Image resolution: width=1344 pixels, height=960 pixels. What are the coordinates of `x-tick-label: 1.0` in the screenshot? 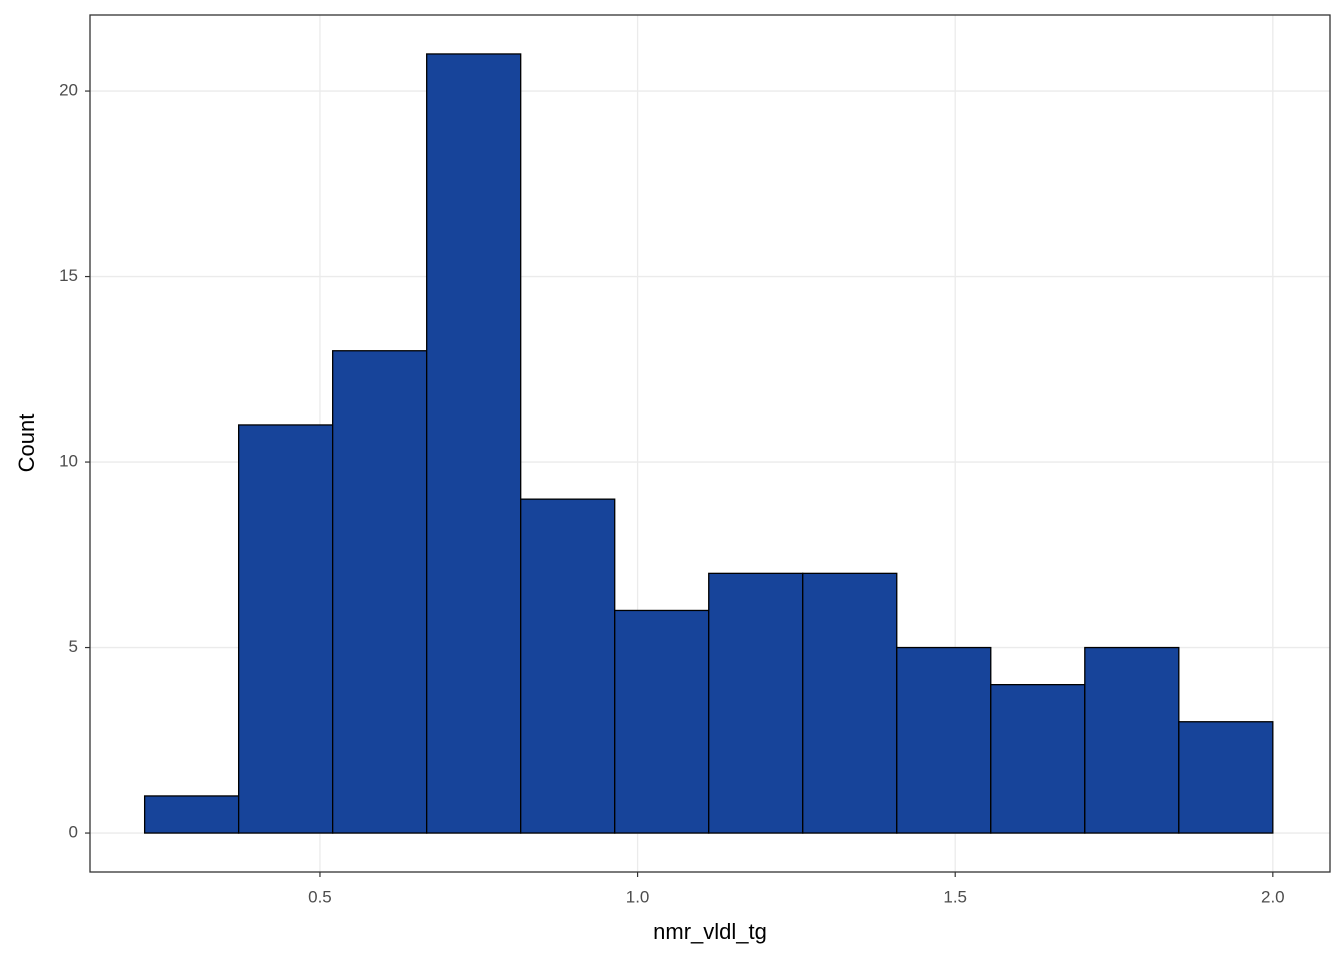 It's located at (638, 896).